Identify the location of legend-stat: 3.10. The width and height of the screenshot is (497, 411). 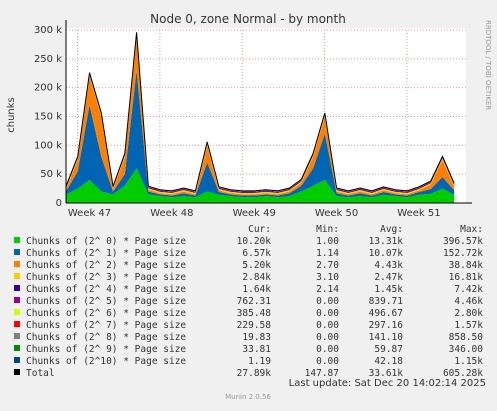
(327, 277).